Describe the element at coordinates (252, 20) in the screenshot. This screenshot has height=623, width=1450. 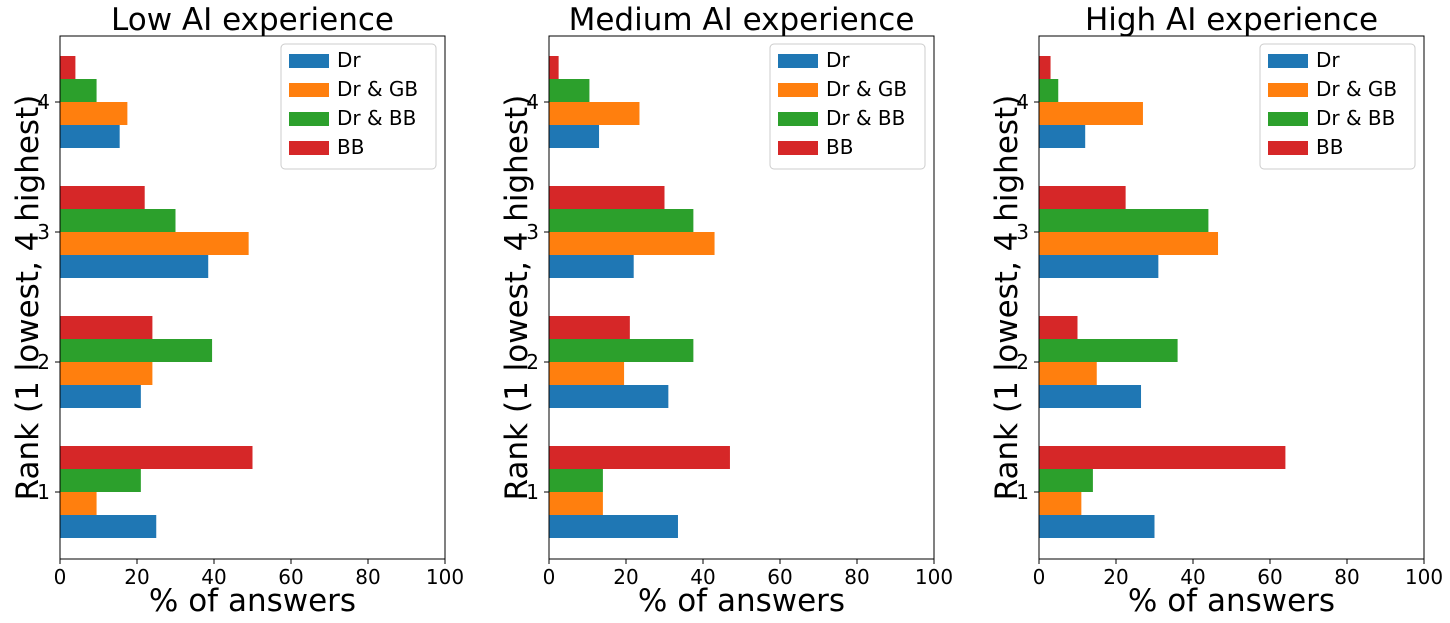
I see `chart-title: Low AI experience` at that location.